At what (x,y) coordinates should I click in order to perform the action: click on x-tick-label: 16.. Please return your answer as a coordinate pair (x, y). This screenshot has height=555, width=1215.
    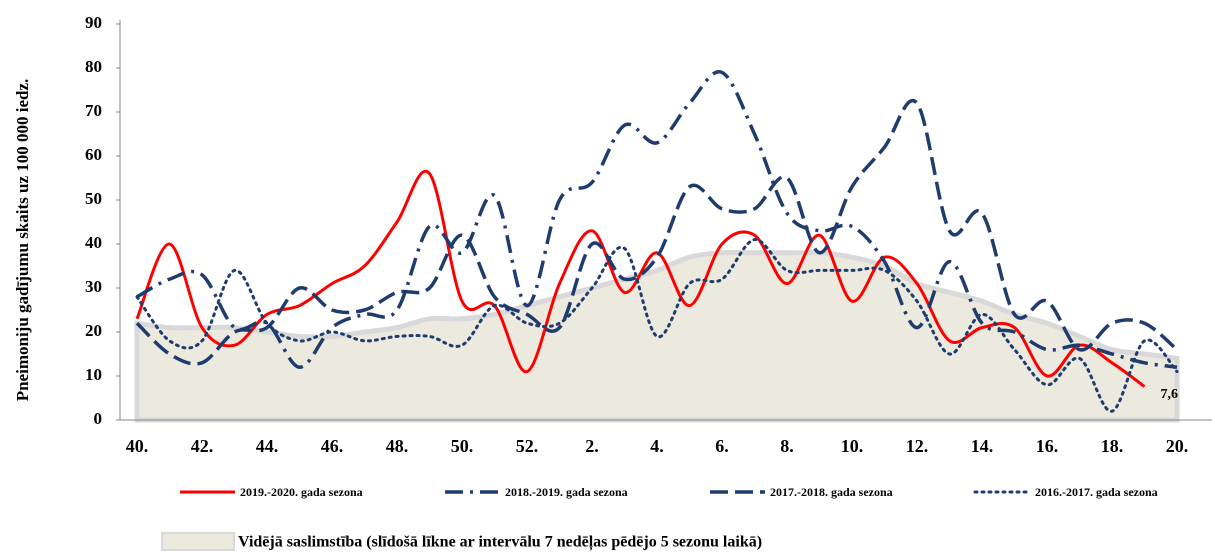
    Looking at the image, I should click on (1047, 446).